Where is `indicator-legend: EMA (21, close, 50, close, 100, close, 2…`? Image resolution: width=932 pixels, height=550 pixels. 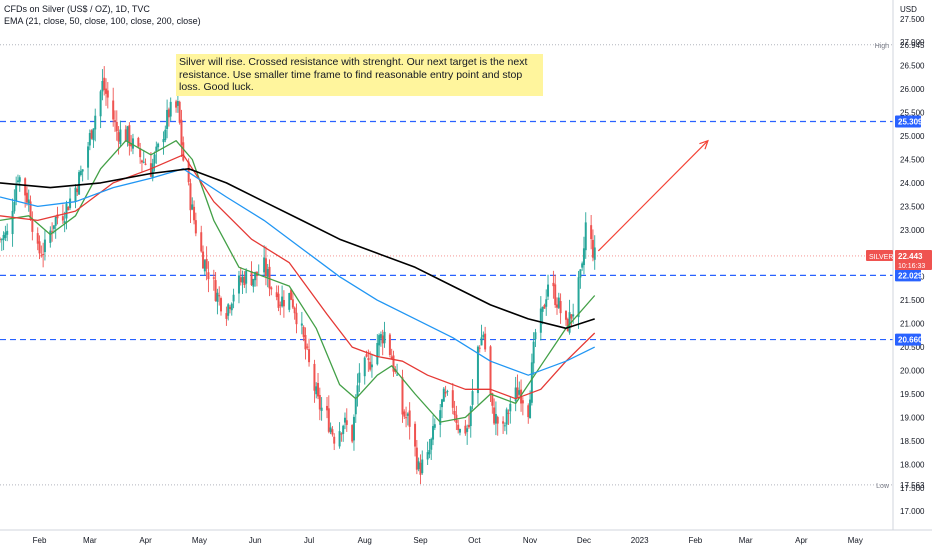
indicator-legend: EMA (21, close, 50, close, 100, close, 2… is located at coordinates (102, 21).